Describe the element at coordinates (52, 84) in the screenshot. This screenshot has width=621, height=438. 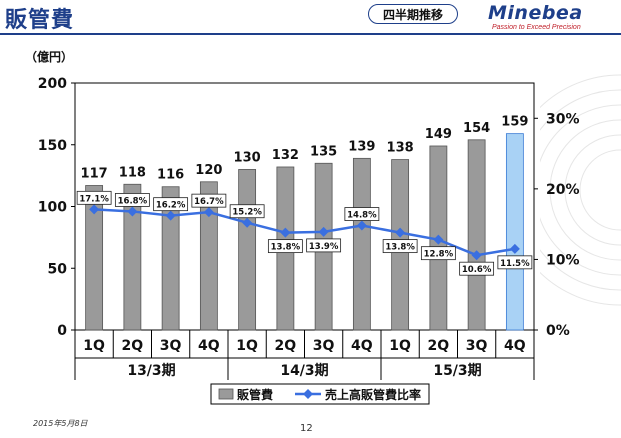
I see `y-left-tick-label: 200` at that location.